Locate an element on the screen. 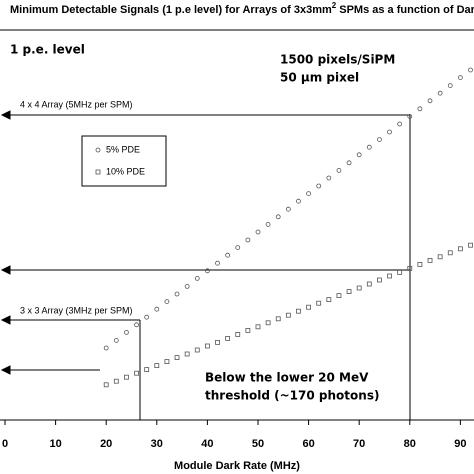  x-tick-label: 60 is located at coordinates (308, 444).